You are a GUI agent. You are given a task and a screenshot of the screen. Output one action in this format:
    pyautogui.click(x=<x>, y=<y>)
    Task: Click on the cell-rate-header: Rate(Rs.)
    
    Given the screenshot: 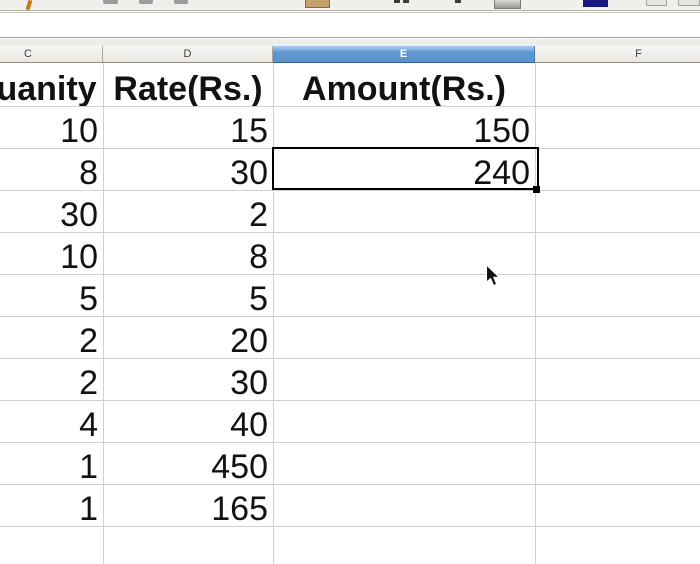 What is the action you would take?
    pyautogui.click(x=188, y=84)
    